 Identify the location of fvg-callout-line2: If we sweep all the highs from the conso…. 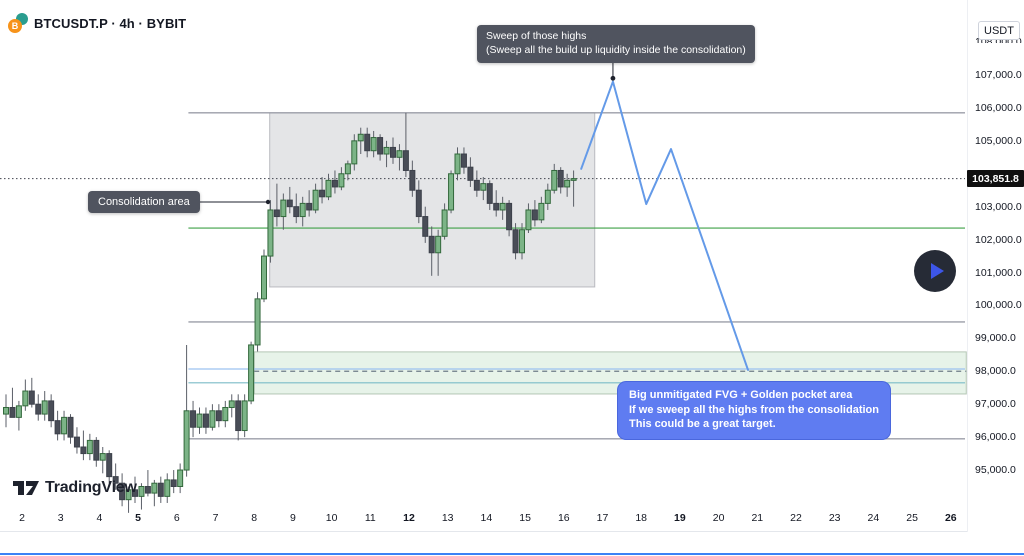
(754, 409).